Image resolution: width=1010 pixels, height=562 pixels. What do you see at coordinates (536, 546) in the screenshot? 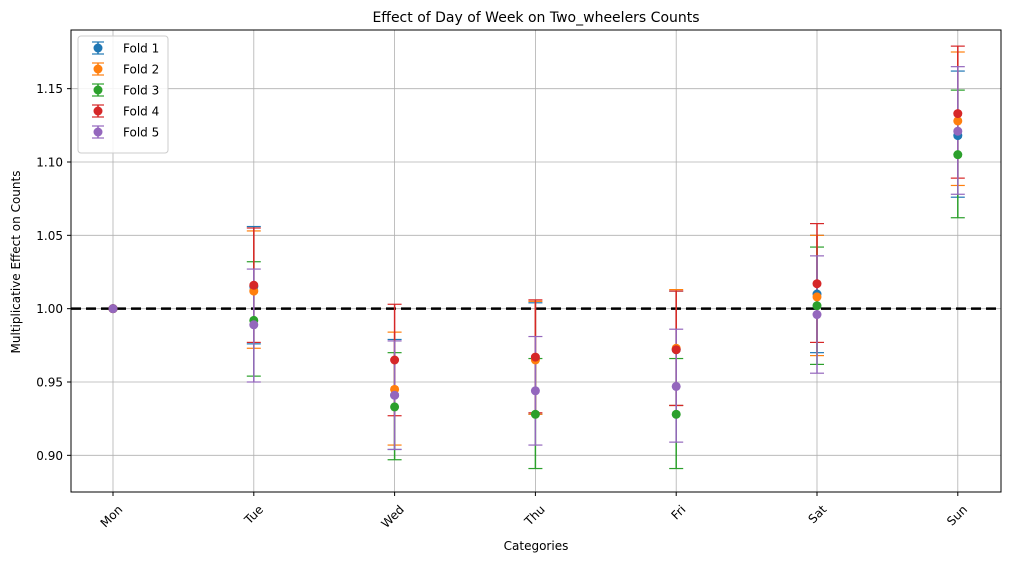
I see `x-axis-label: Categories` at bounding box center [536, 546].